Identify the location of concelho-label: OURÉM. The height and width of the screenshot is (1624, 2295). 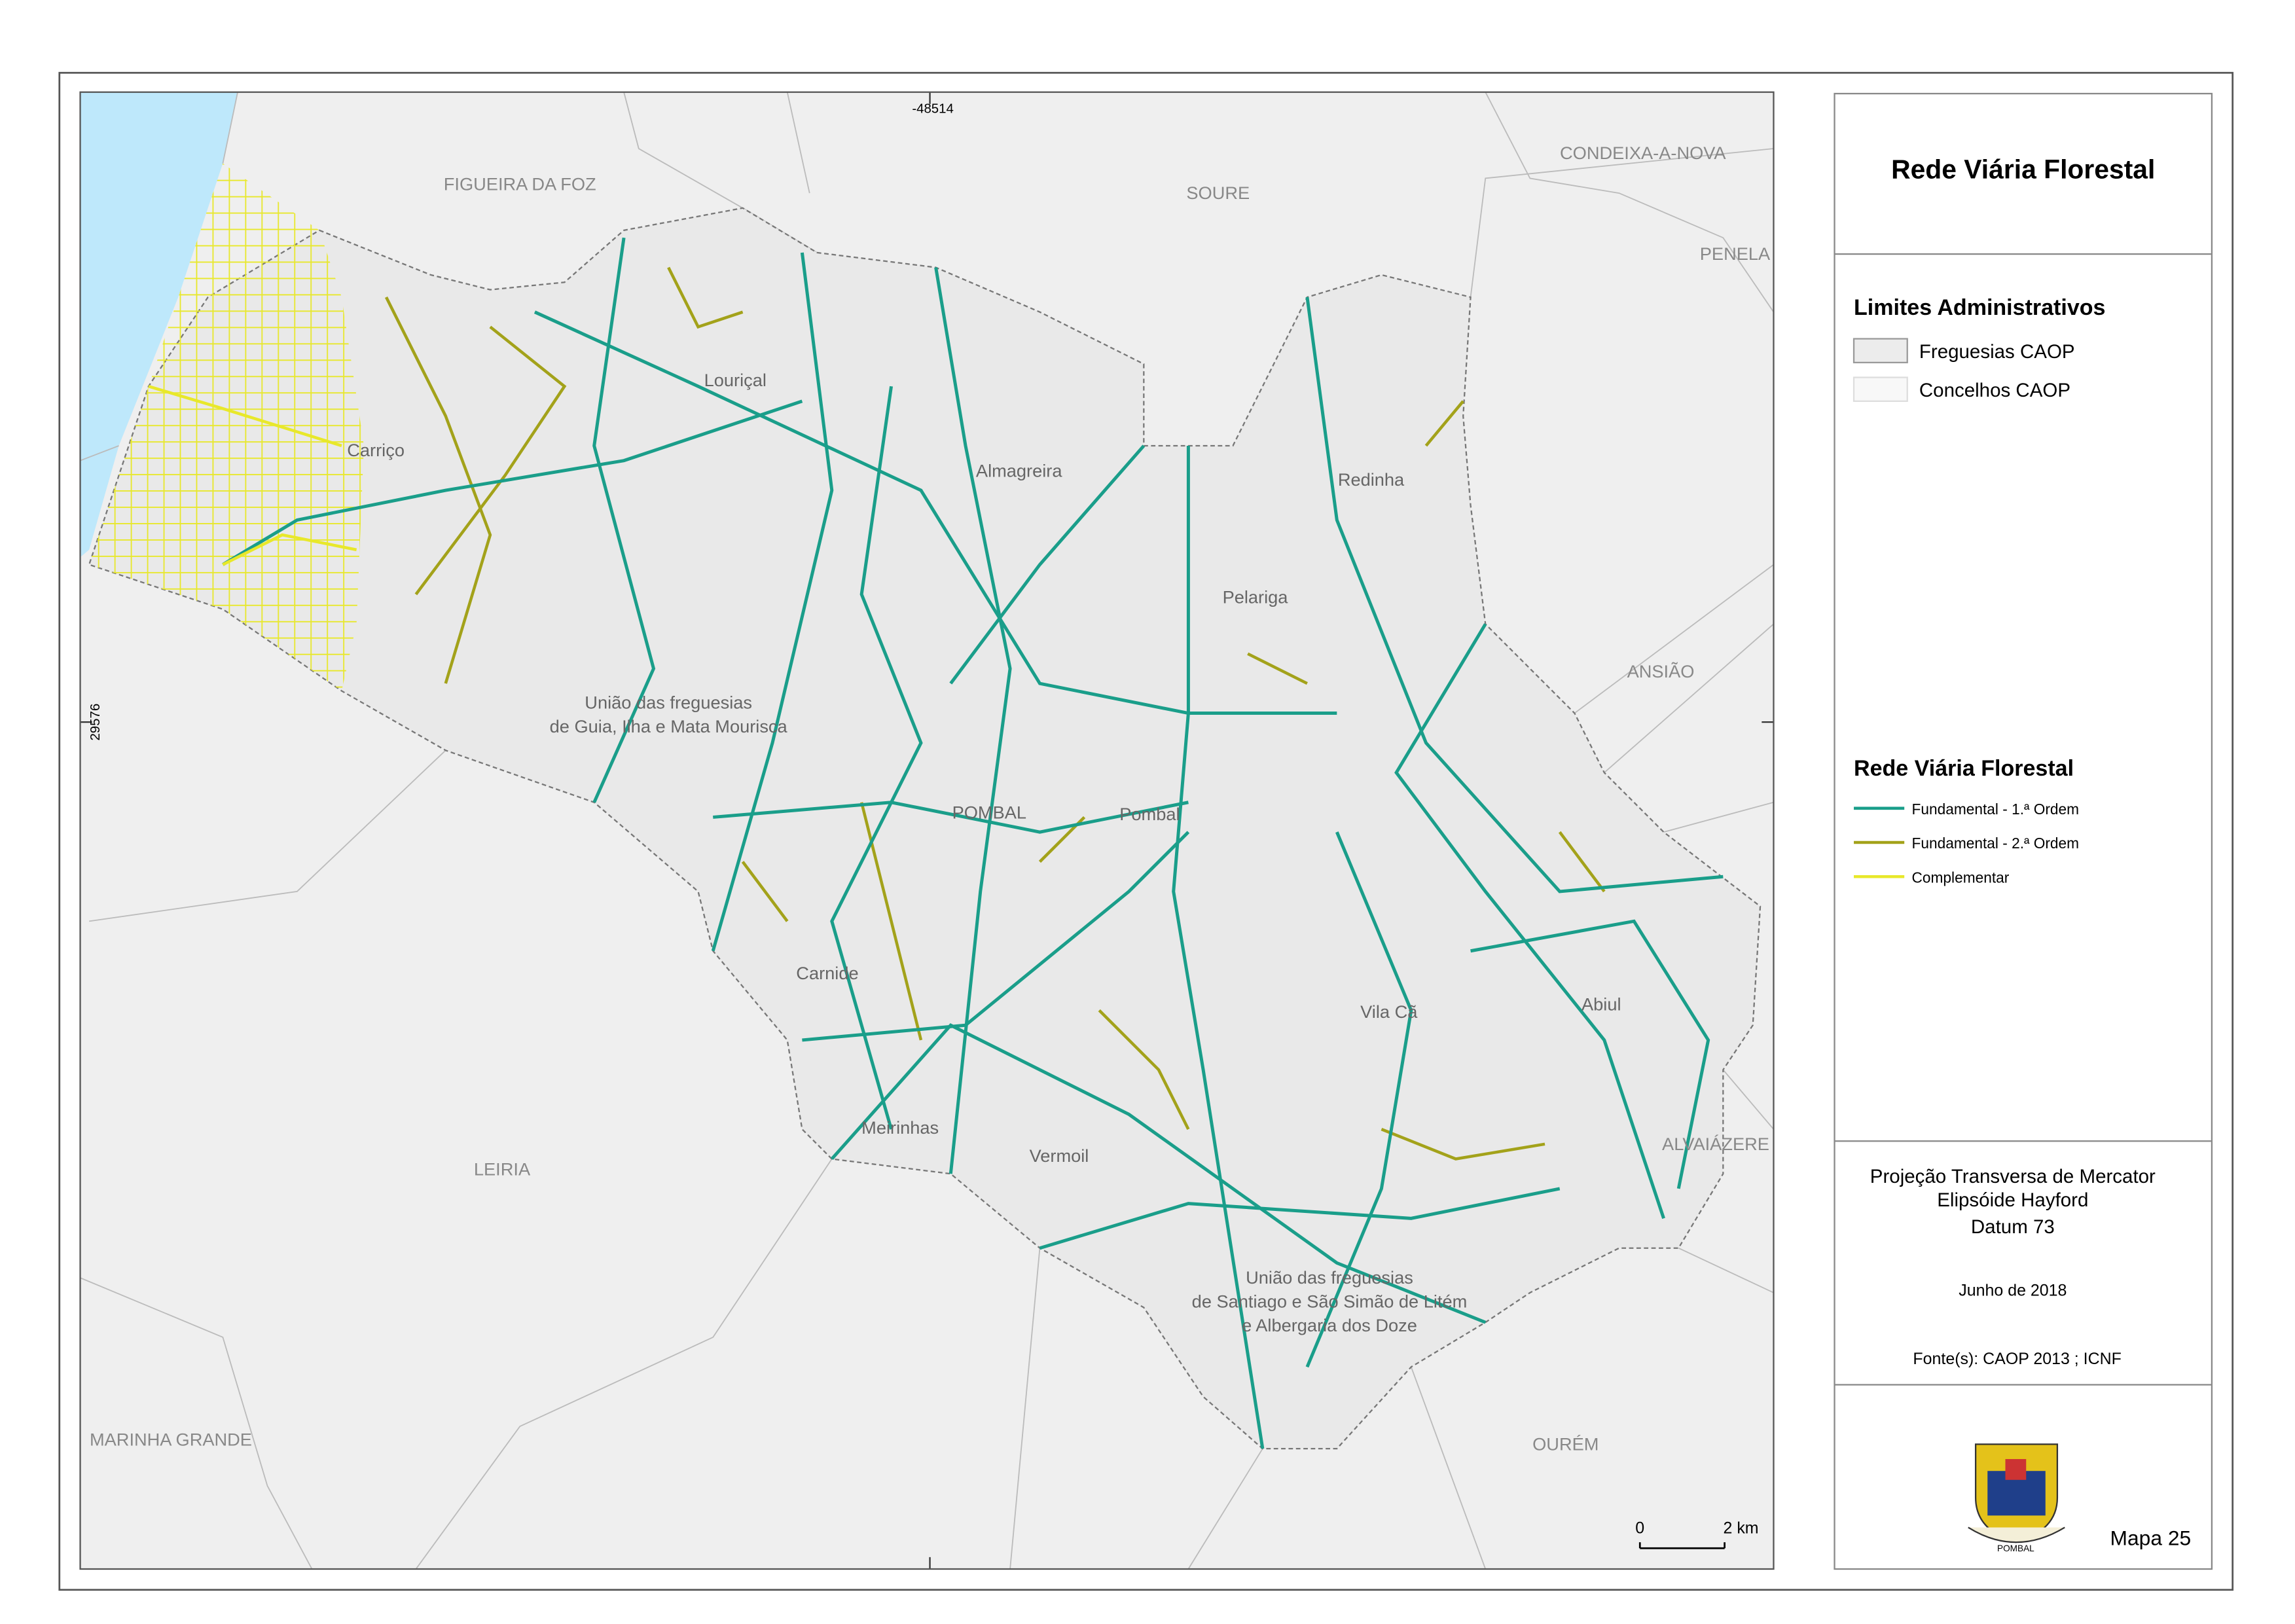
(1566, 1444).